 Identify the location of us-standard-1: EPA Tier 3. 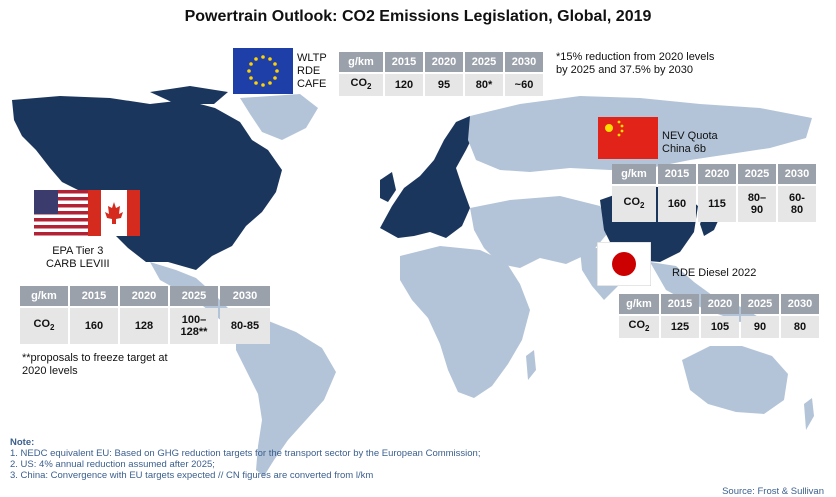
(78, 251).